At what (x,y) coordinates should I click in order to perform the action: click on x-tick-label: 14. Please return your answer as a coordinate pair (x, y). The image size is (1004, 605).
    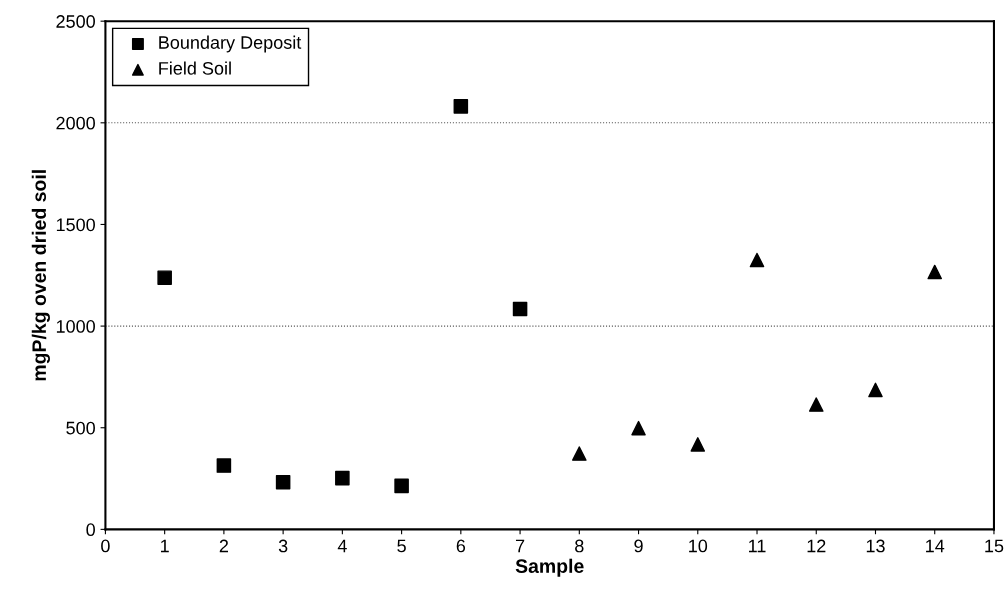
    Looking at the image, I should click on (935, 546).